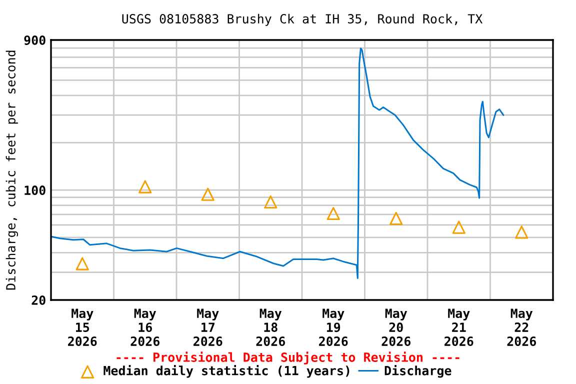 This screenshot has height=384, width=576. What do you see at coordinates (208, 327) in the screenshot?
I see `x-tick-label: May 17 2026` at bounding box center [208, 327].